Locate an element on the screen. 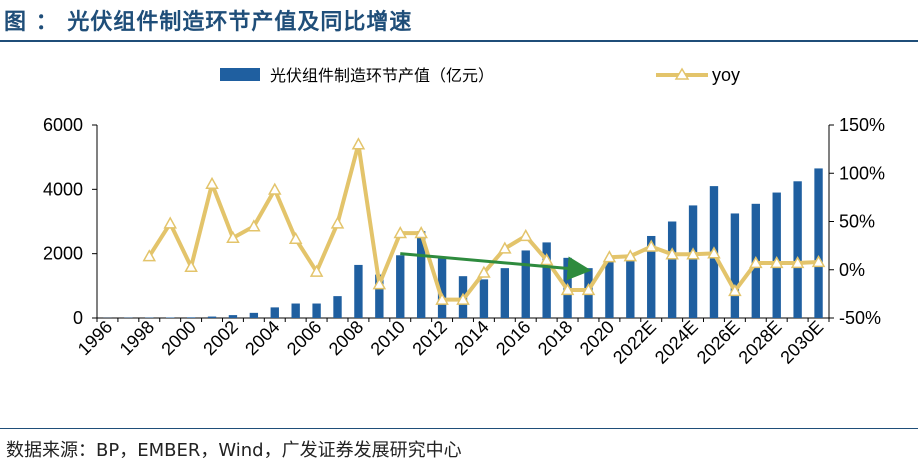 Image resolution: width=918 pixels, height=469 pixels. yoy-point-2023E is located at coordinates (672, 253).